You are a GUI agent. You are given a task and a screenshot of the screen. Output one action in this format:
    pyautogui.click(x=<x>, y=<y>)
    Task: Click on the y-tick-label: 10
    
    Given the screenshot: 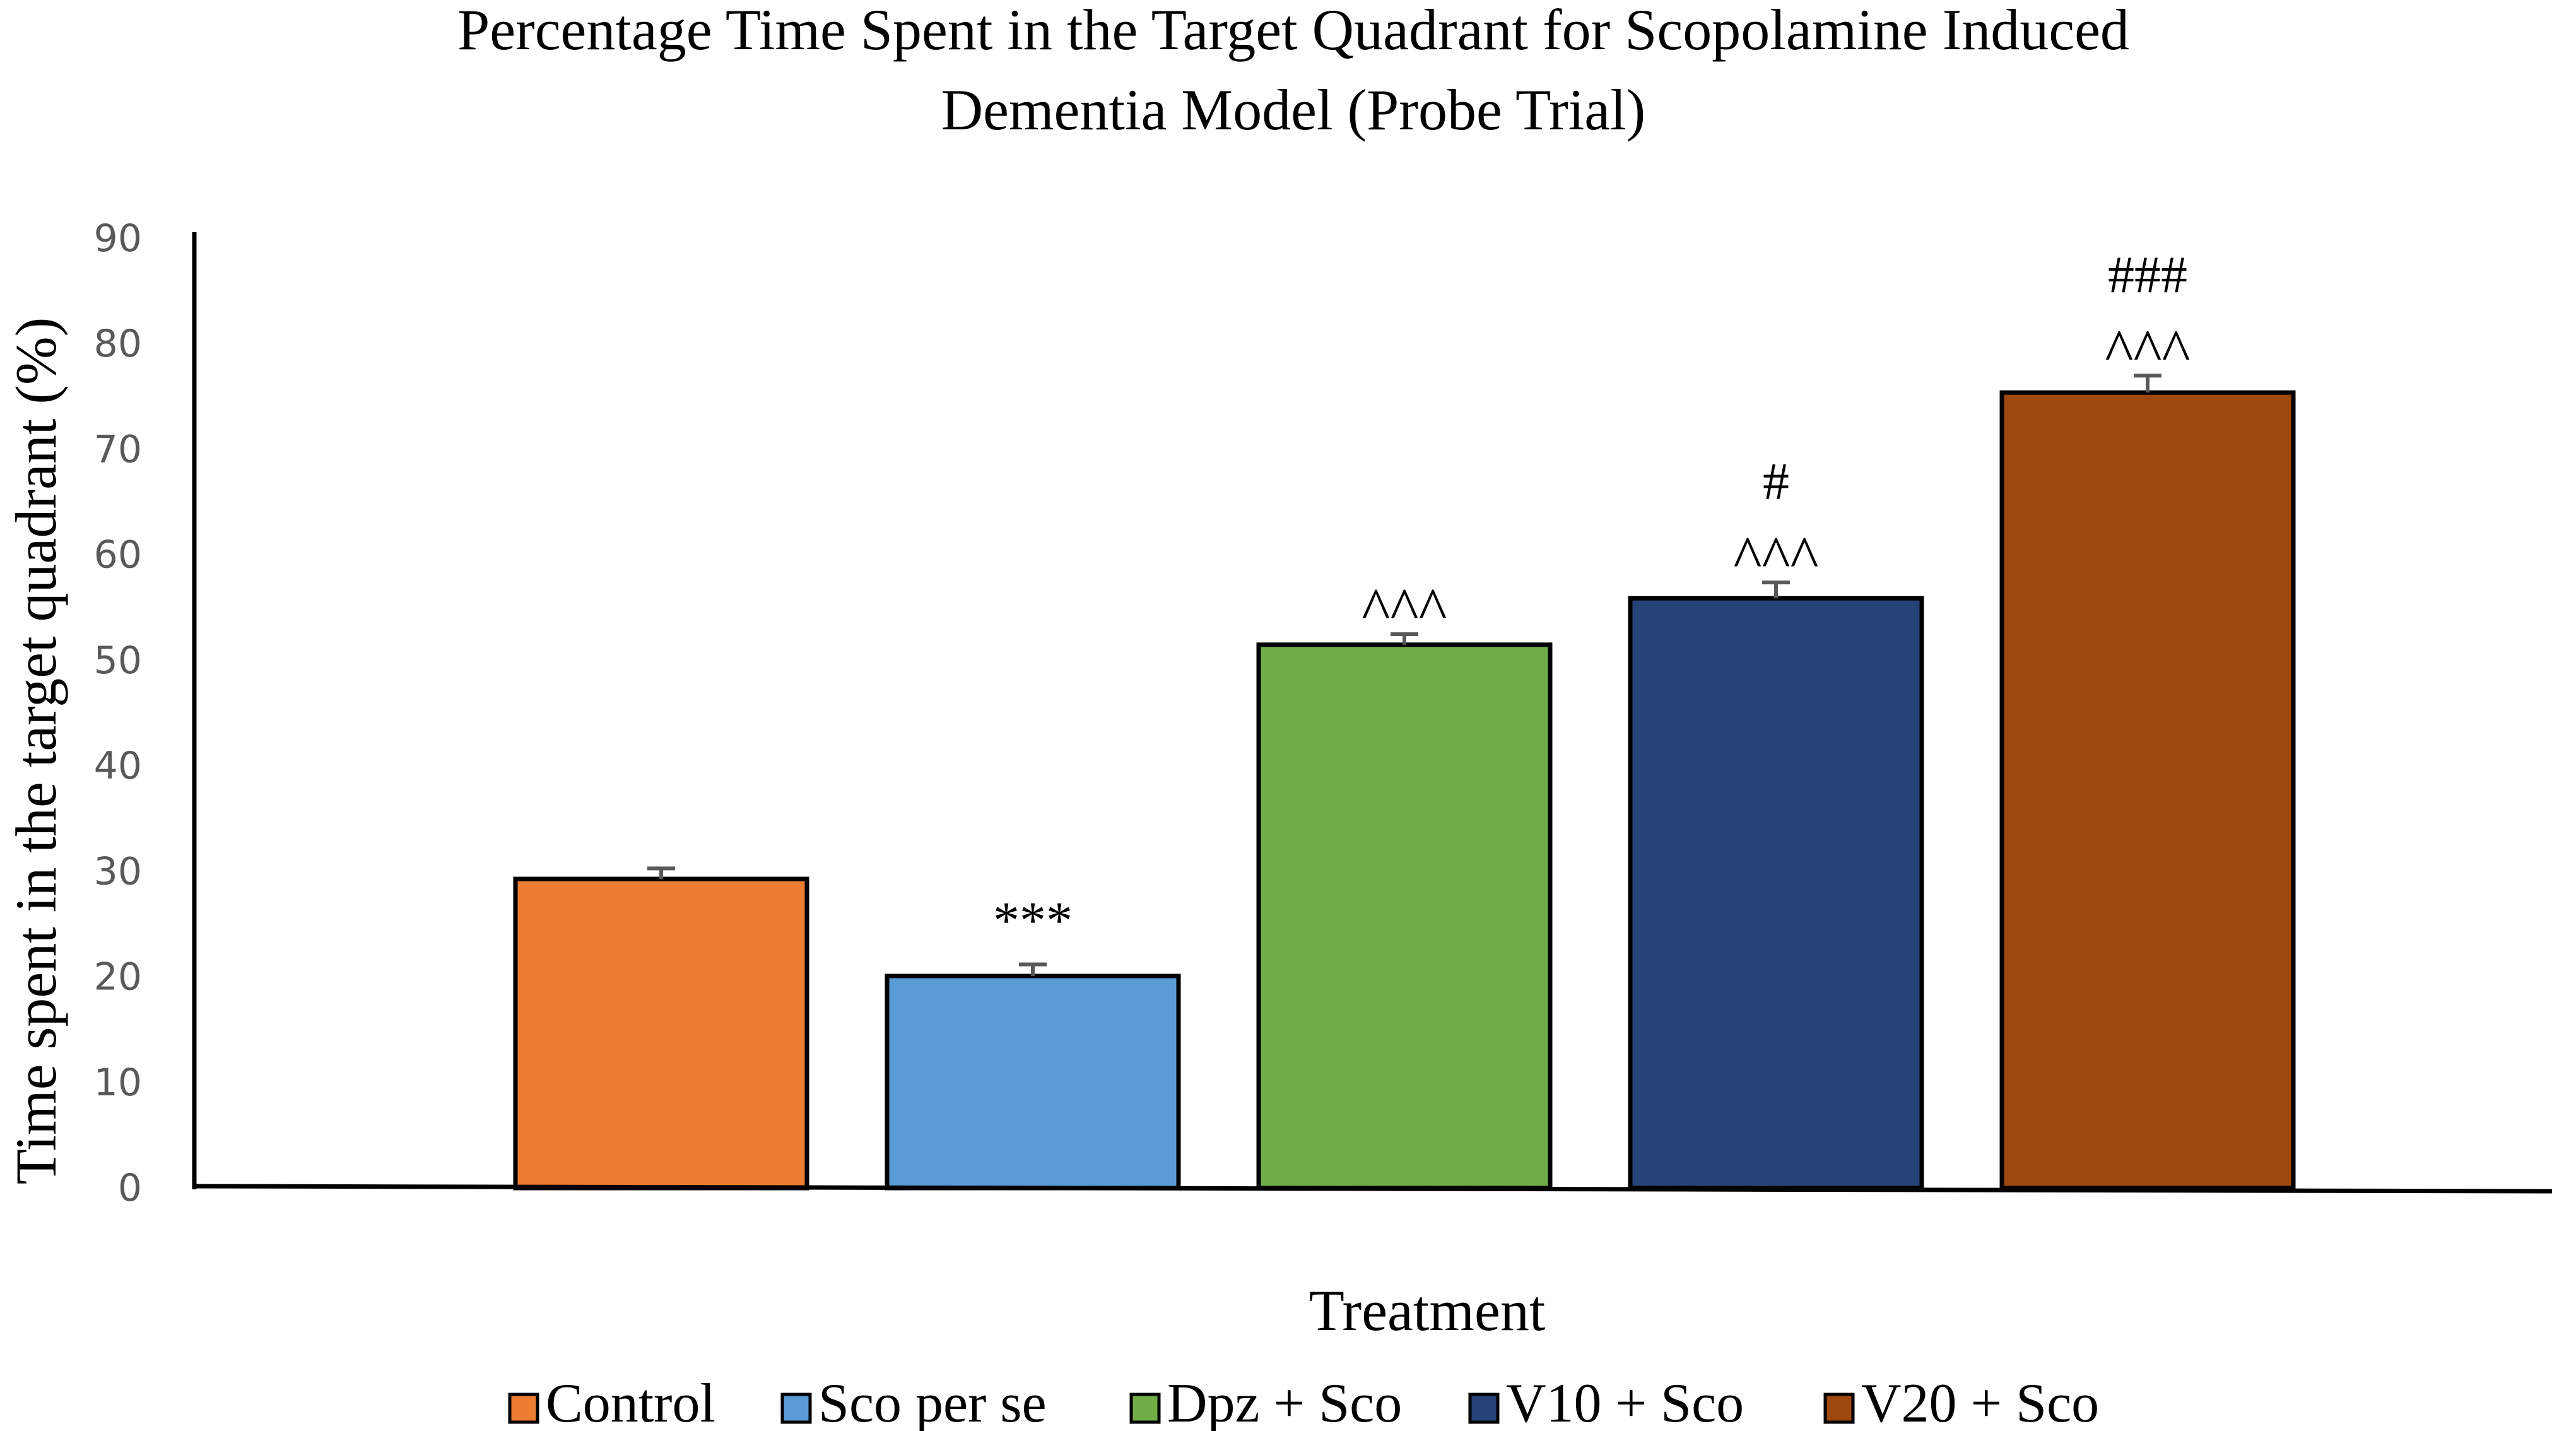 What is the action you would take?
    pyautogui.click(x=118, y=1083)
    